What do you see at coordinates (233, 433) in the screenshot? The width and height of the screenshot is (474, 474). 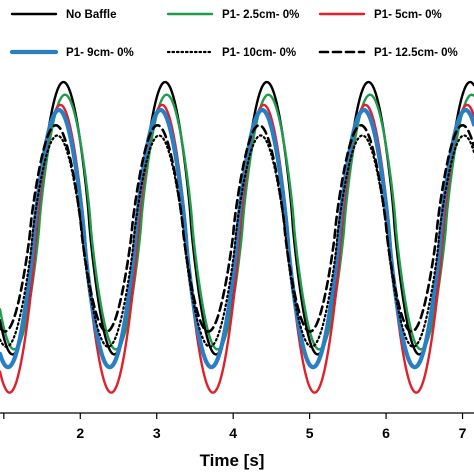 I see `x-tick-label: 4` at bounding box center [233, 433].